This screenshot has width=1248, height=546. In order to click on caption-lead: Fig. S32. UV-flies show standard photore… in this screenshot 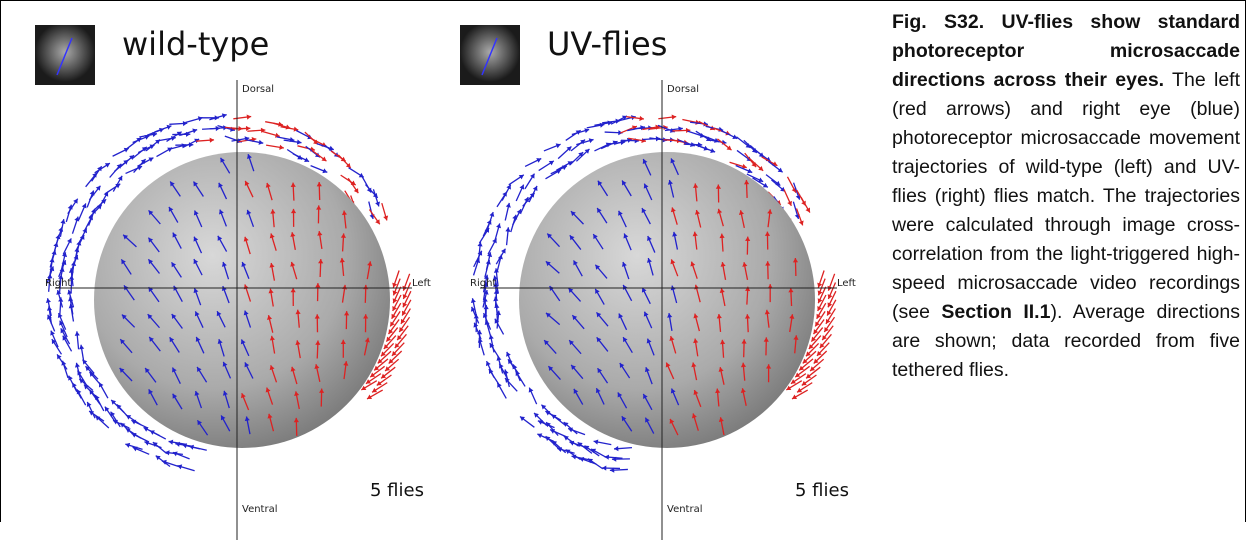, I will do `click(1066, 51)`.